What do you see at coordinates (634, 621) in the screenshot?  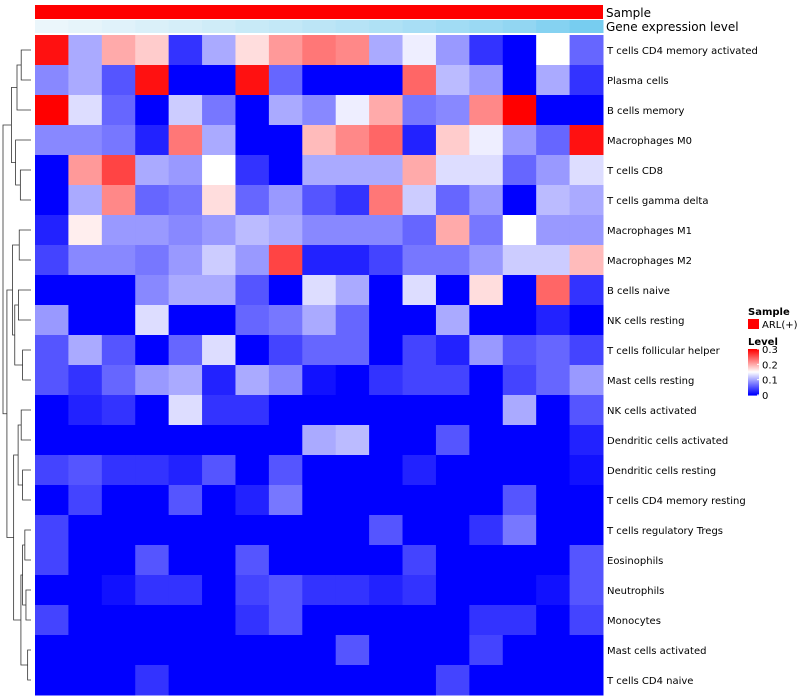 I see `row-label: Monocytes` at bounding box center [634, 621].